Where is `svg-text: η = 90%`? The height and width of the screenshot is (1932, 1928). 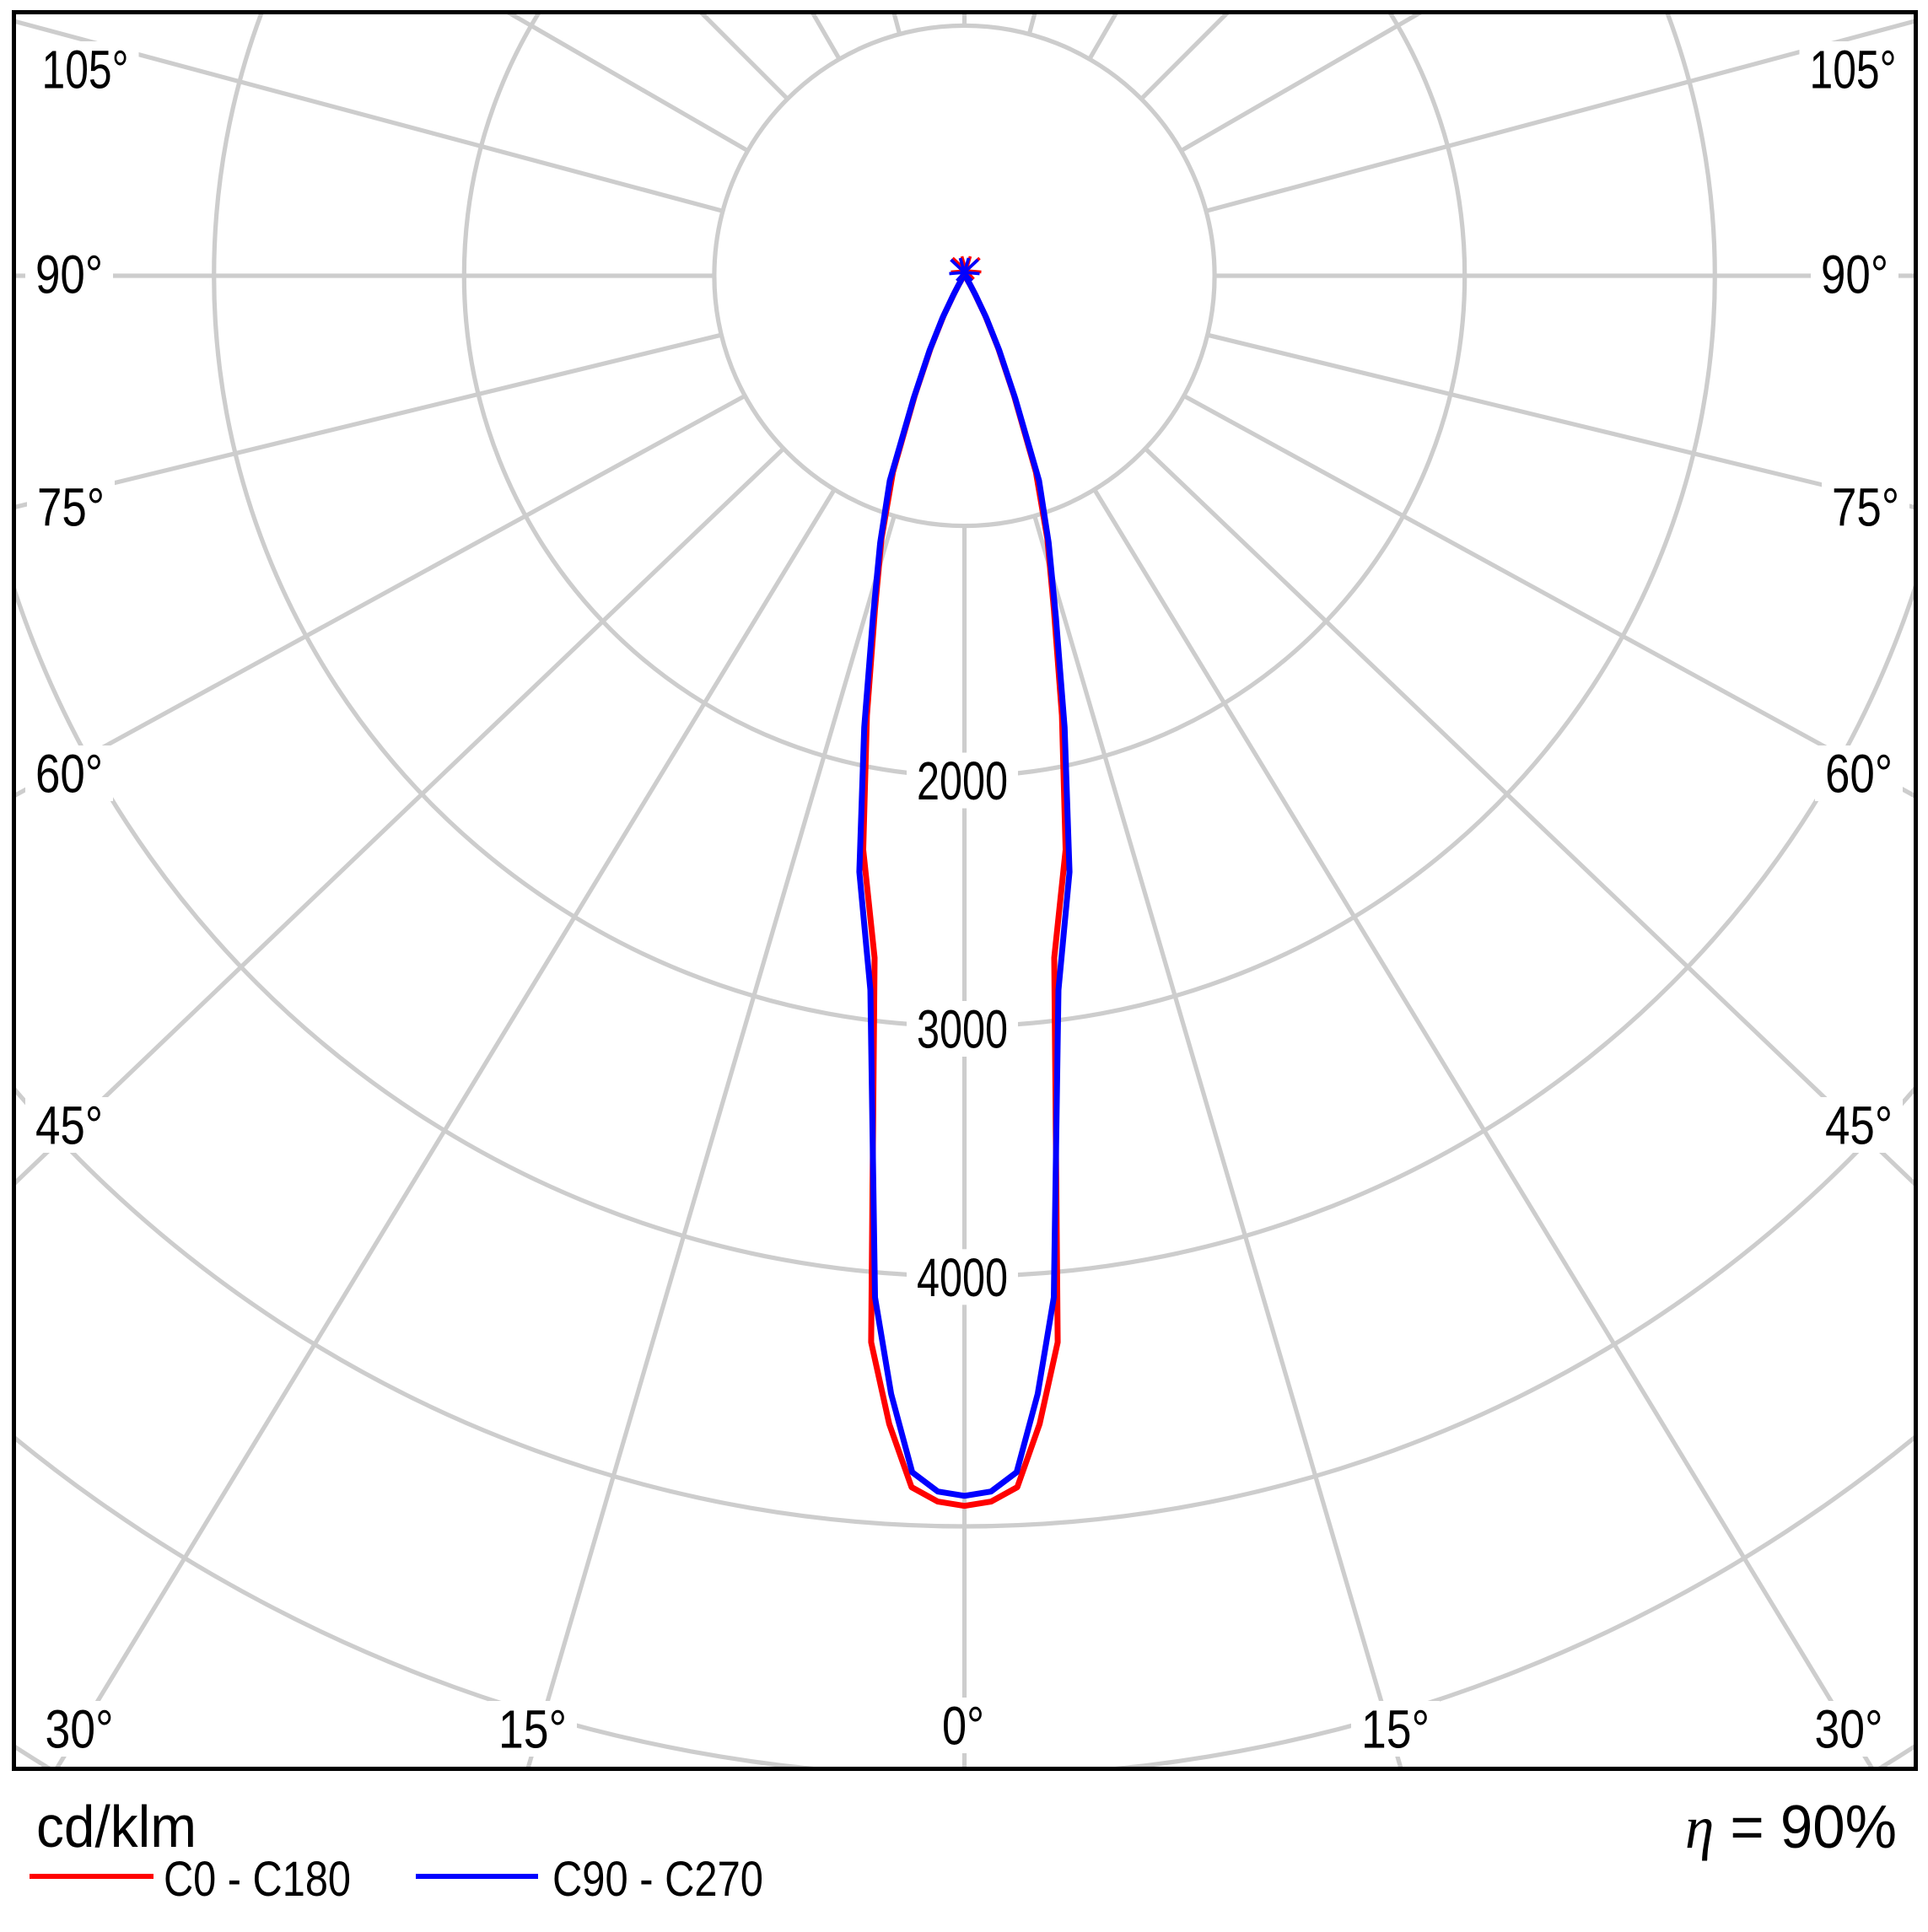
svg-text: η = 90% is located at coordinates (1791, 1828).